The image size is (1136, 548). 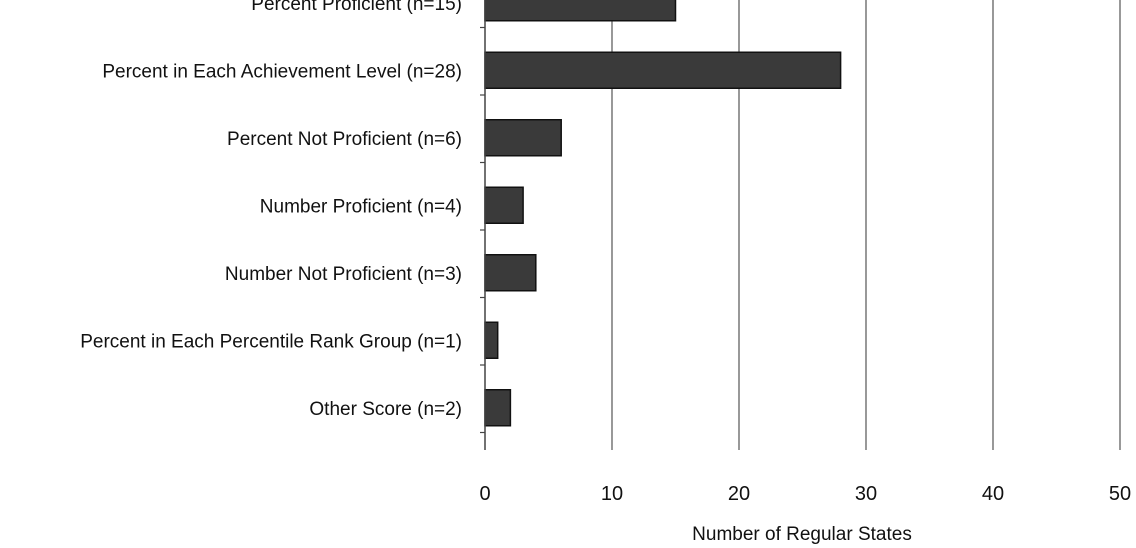 I want to click on category-label: Number Proficient (n=4), so click(x=361, y=206).